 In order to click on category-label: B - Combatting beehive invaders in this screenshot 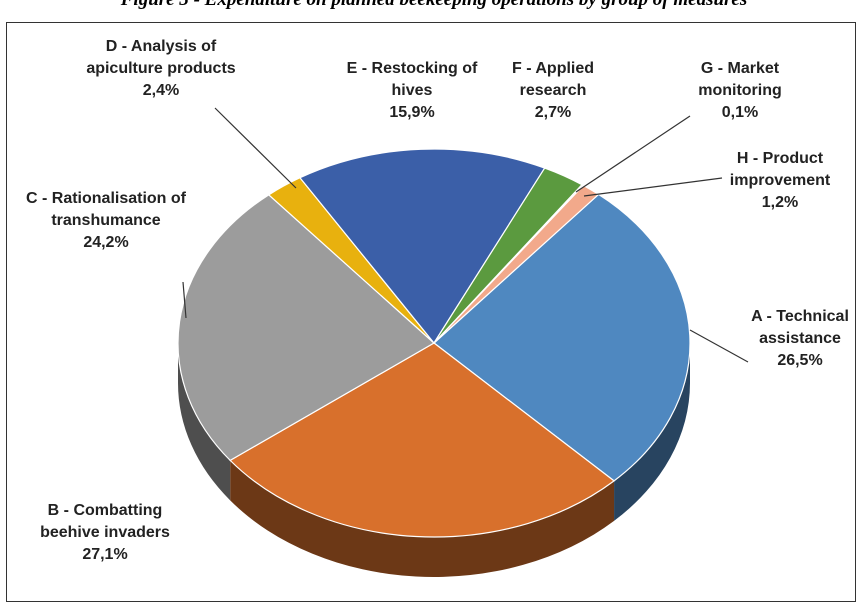, I will do `click(105, 521)`.